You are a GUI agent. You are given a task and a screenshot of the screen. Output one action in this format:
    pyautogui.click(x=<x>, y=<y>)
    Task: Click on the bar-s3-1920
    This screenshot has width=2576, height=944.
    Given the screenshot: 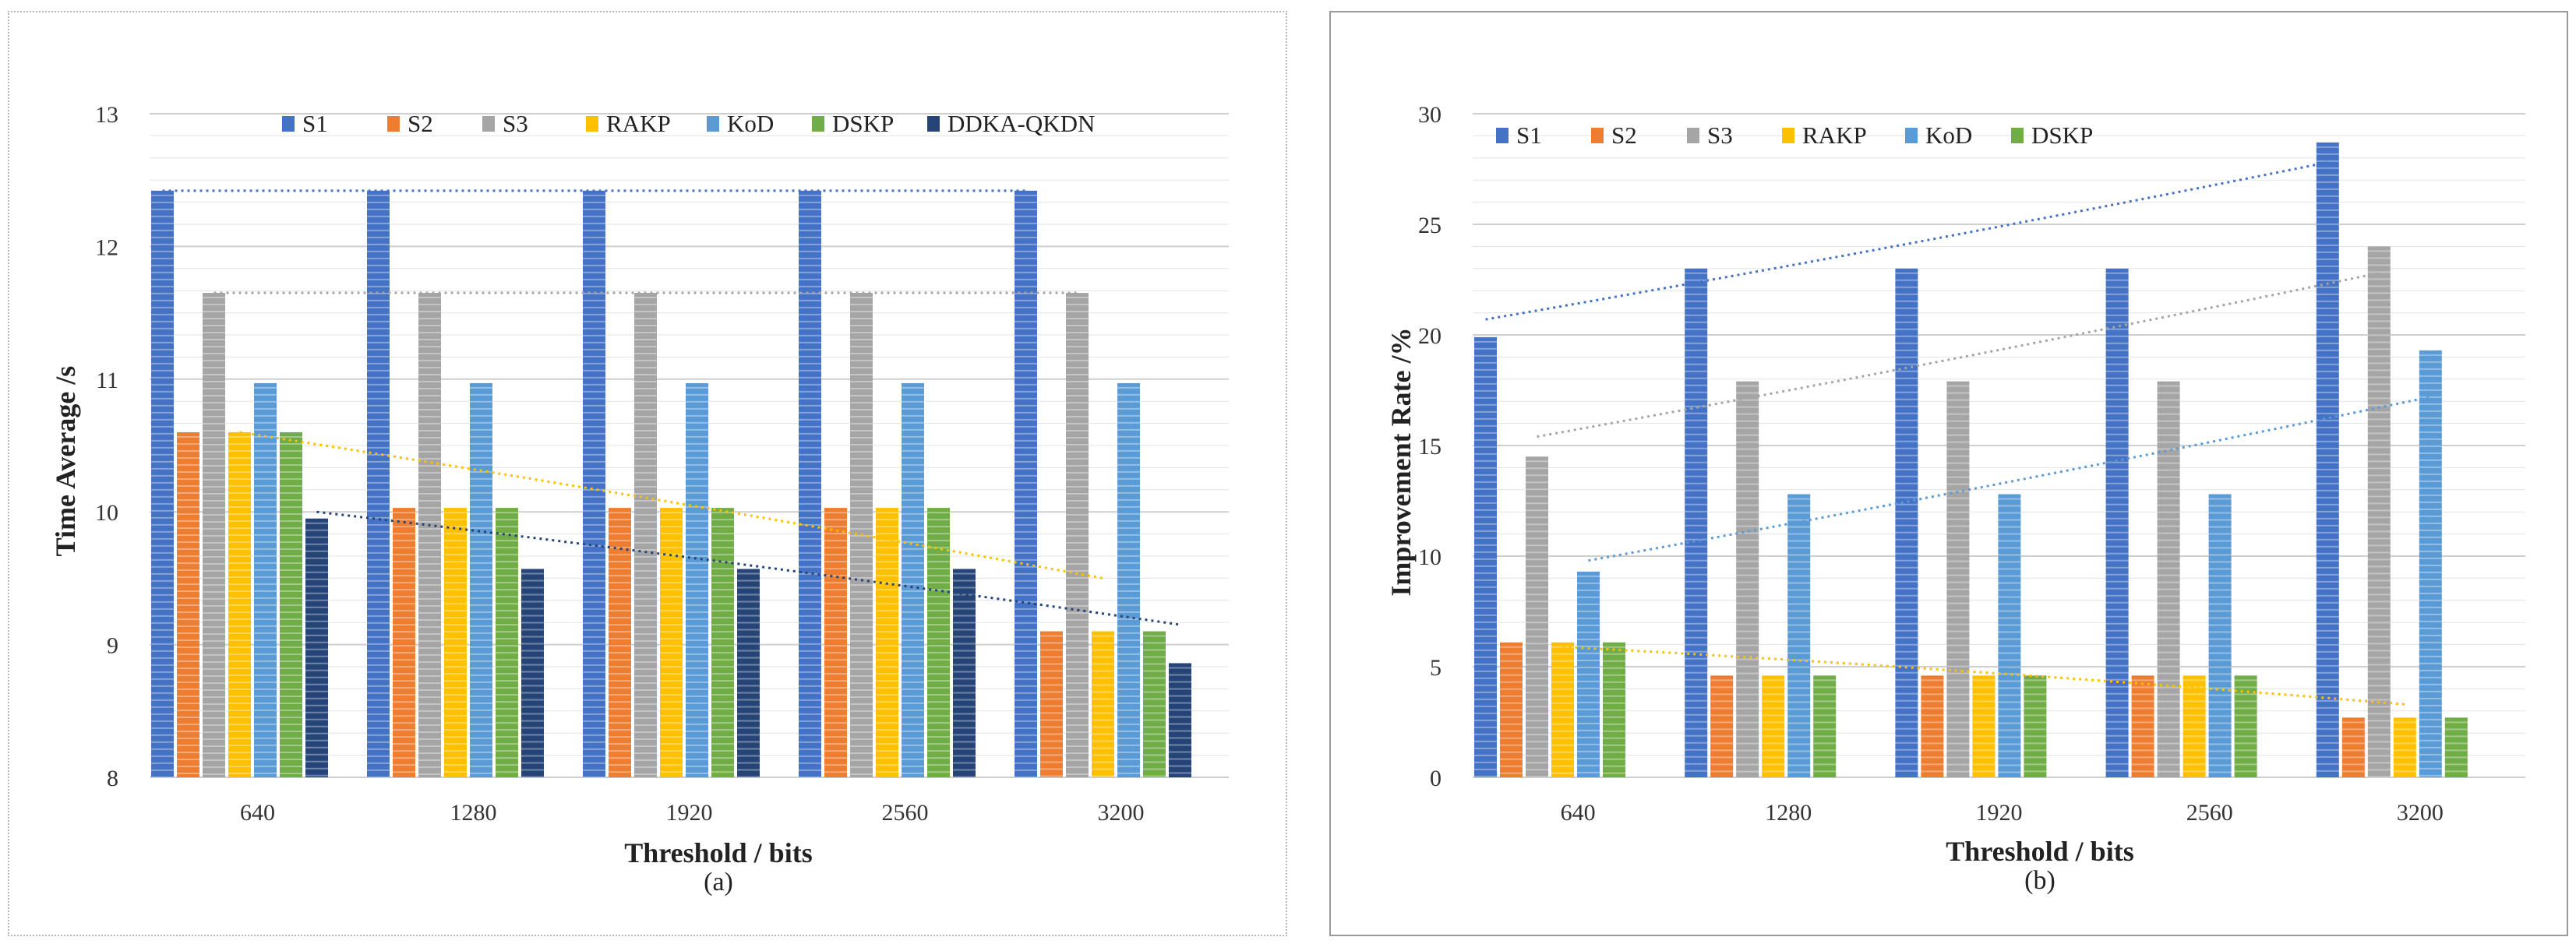 What is the action you would take?
    pyautogui.click(x=1958, y=579)
    